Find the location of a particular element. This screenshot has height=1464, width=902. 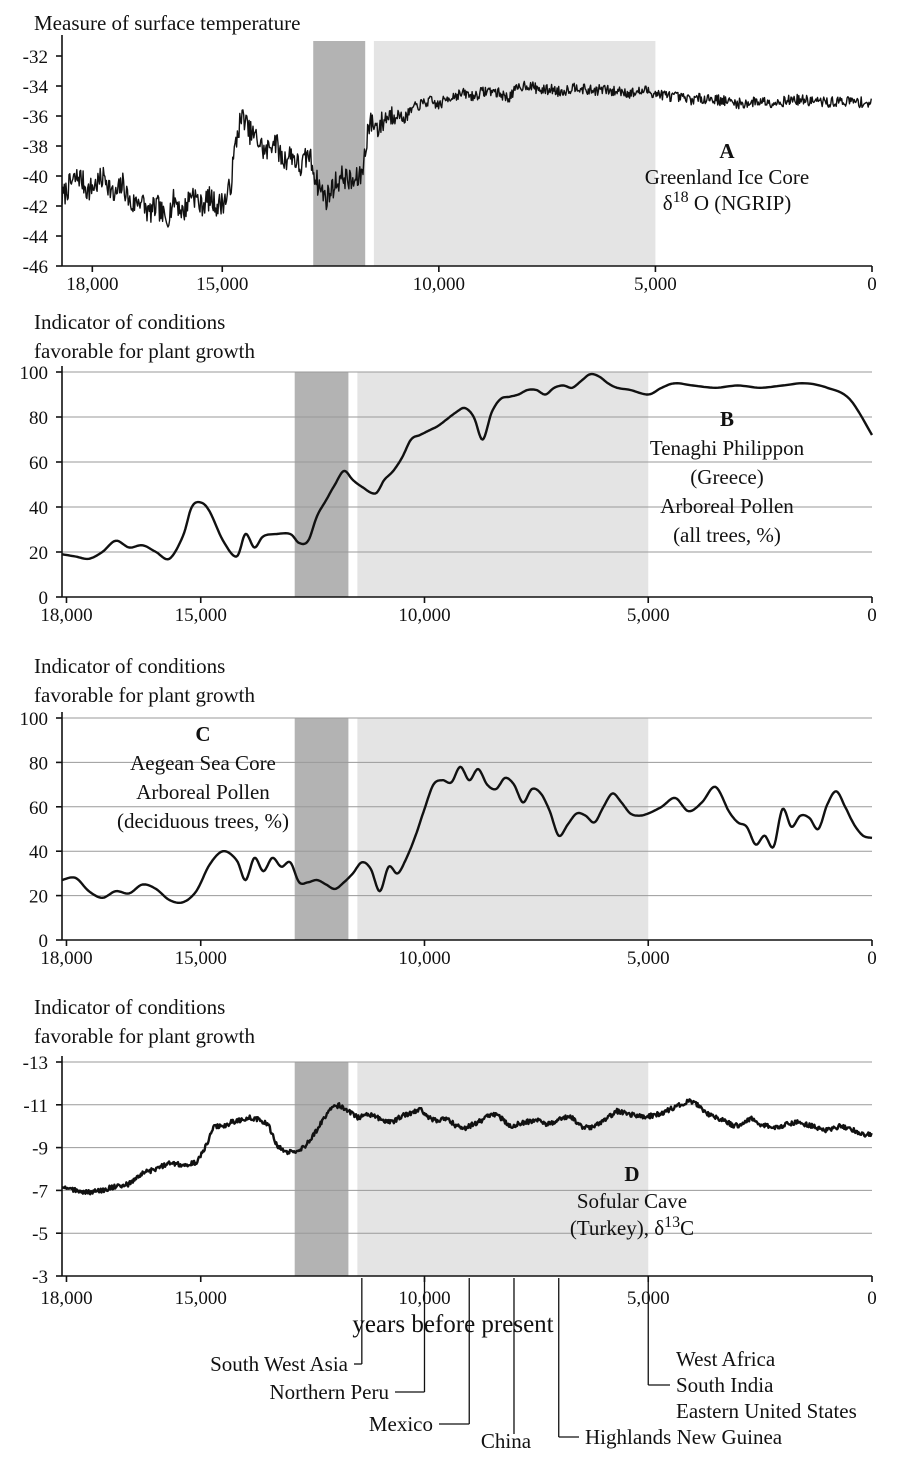

series-line-A is located at coordinates (466, 154).